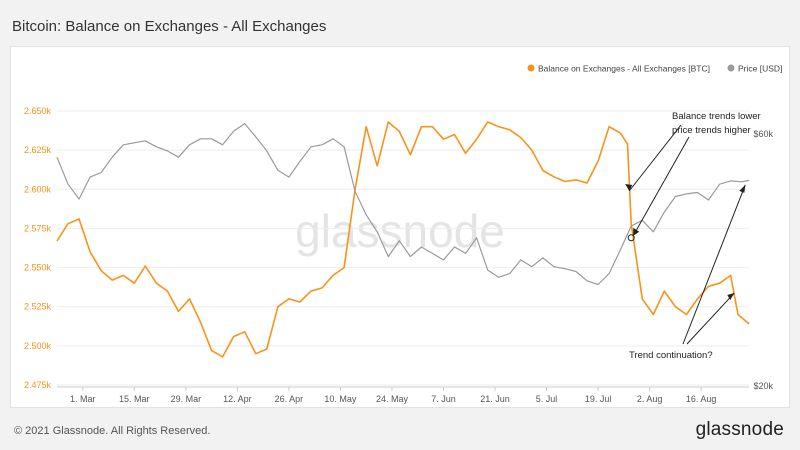 The width and height of the screenshot is (800, 450). I want to click on y-left-tick-label: 2.575k, so click(38, 228).